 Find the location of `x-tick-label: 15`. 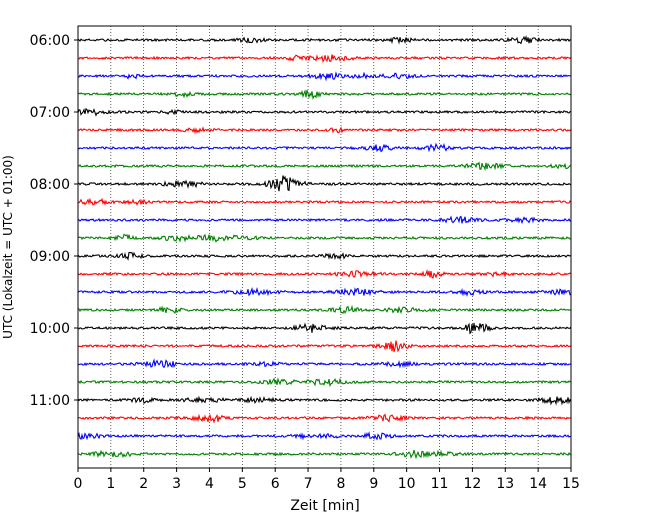

x-tick-label: 15 is located at coordinates (571, 484).